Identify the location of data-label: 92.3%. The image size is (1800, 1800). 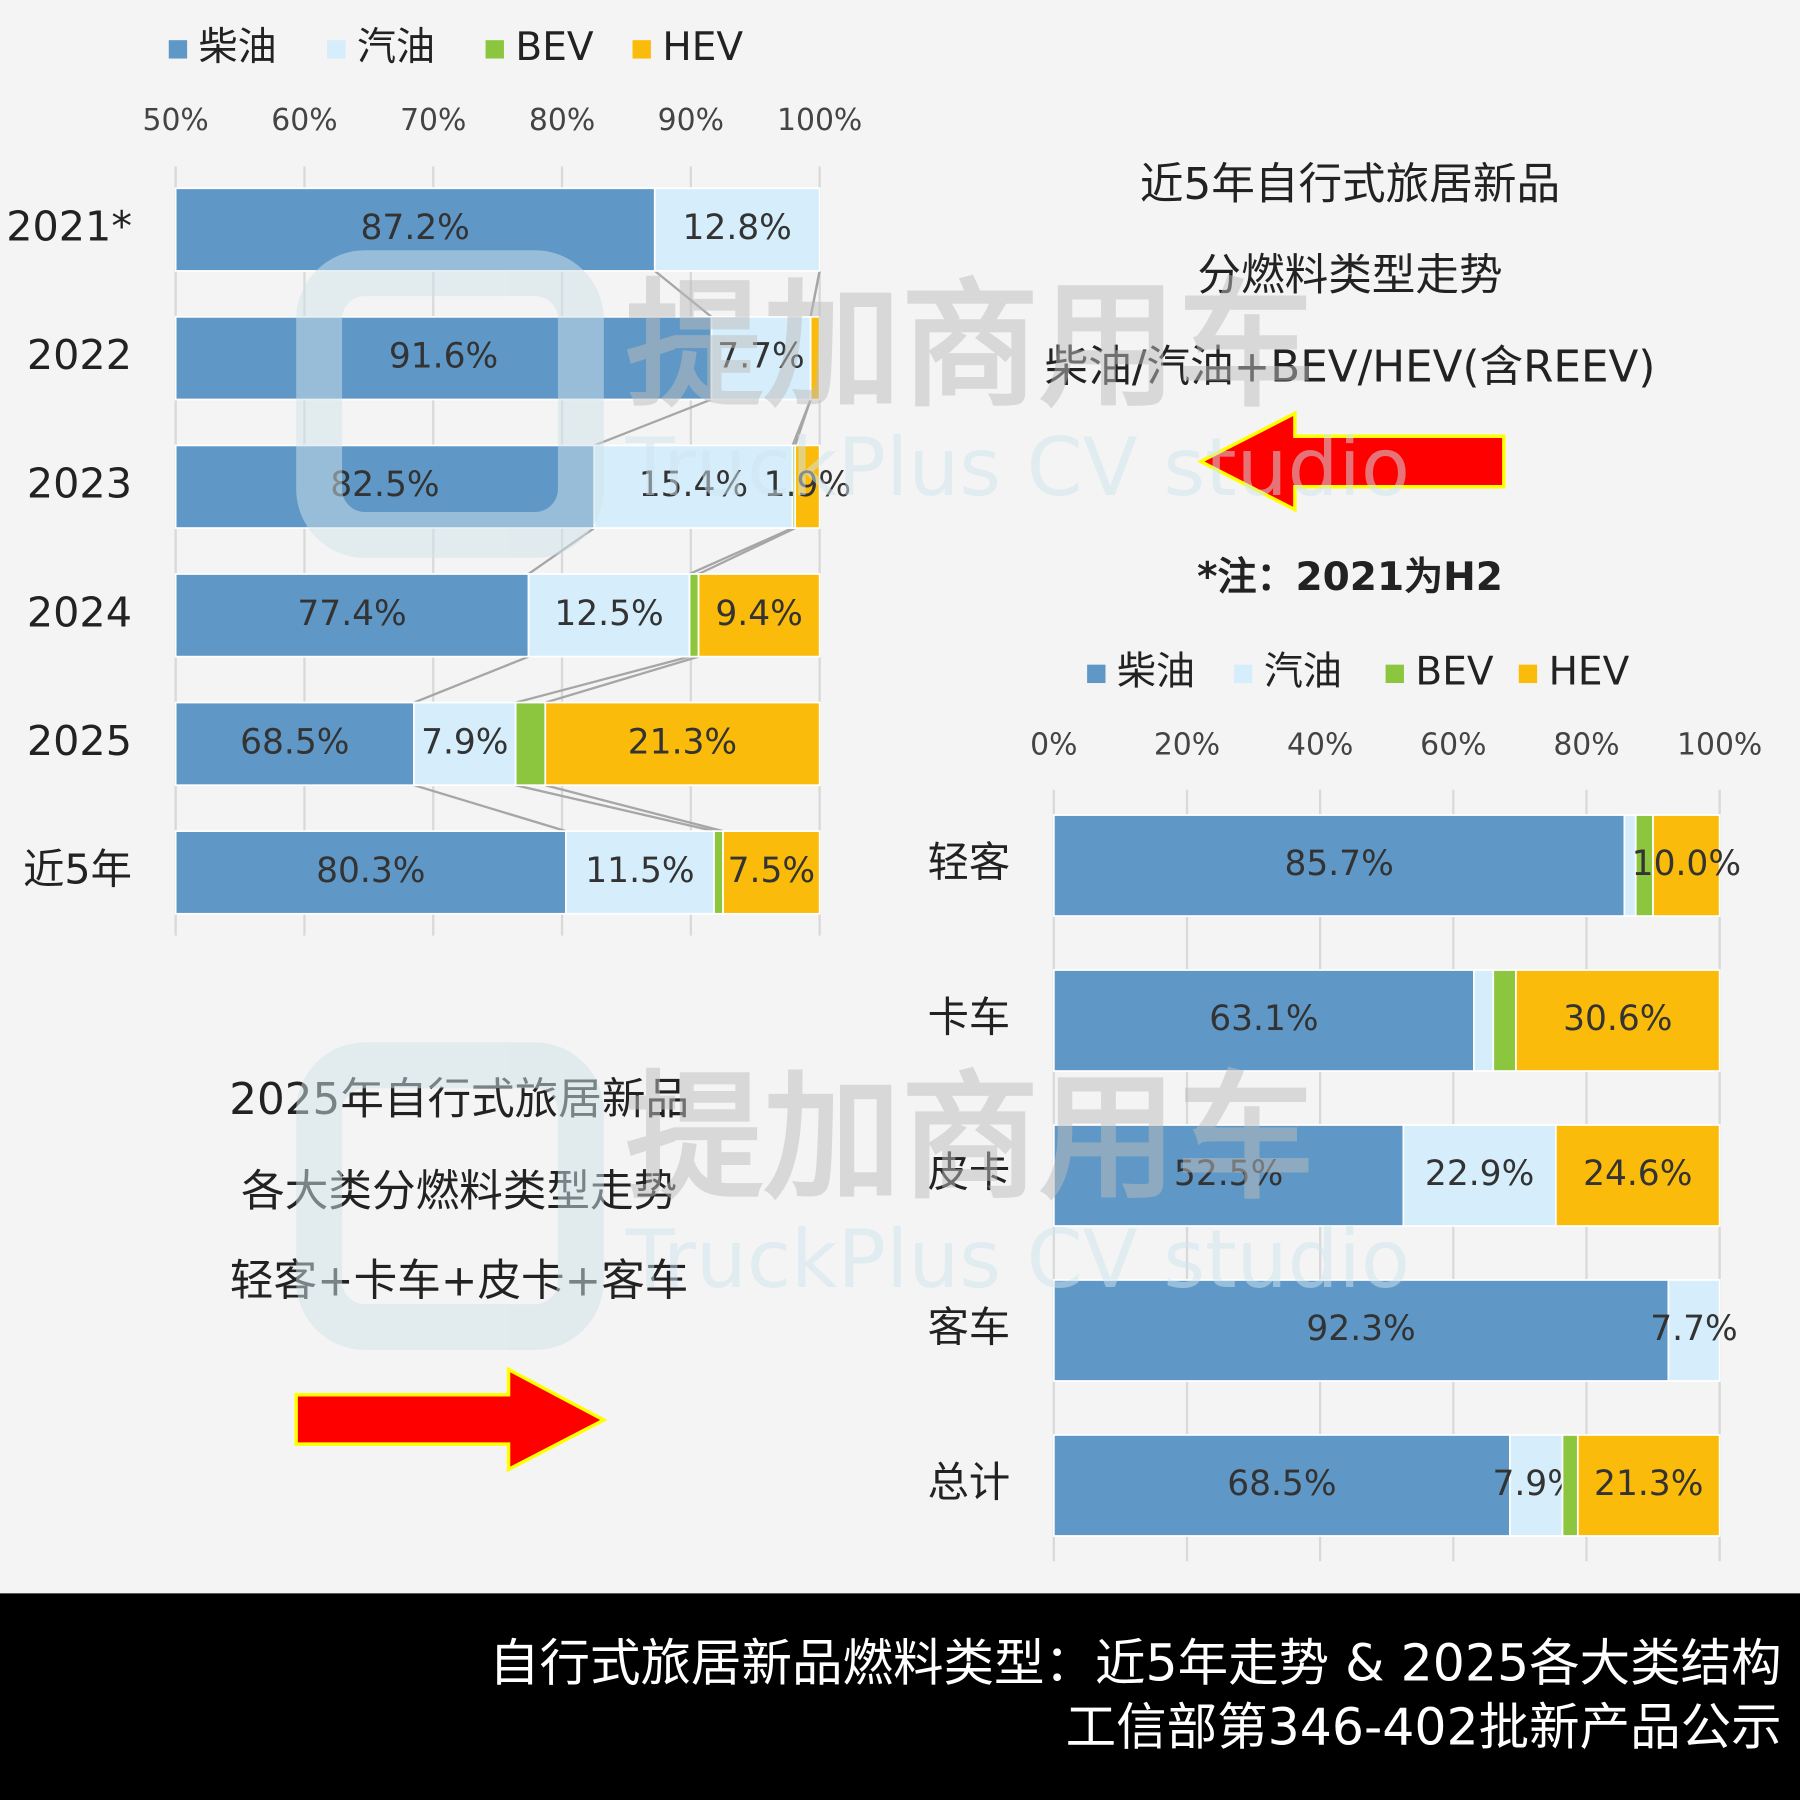
(1360, 1329).